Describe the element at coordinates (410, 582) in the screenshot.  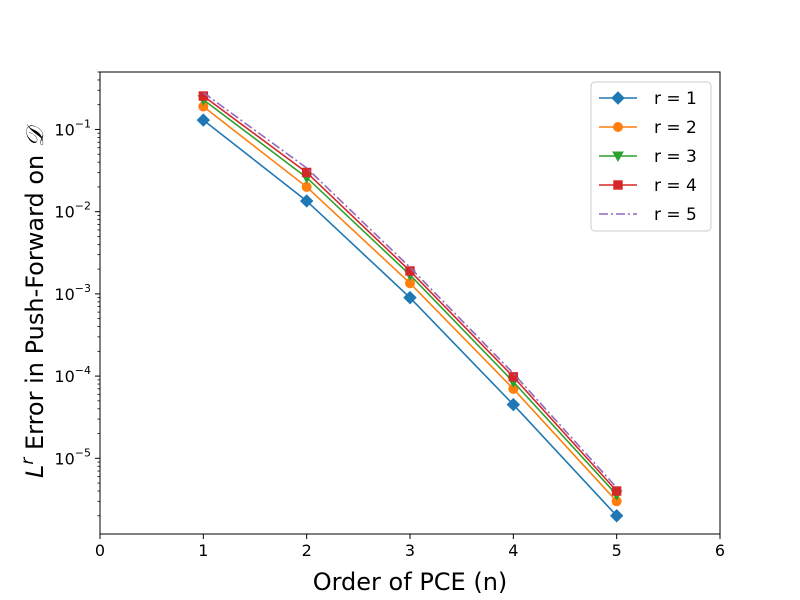
I see `x-axis-label: Order of PCE (n)` at that location.